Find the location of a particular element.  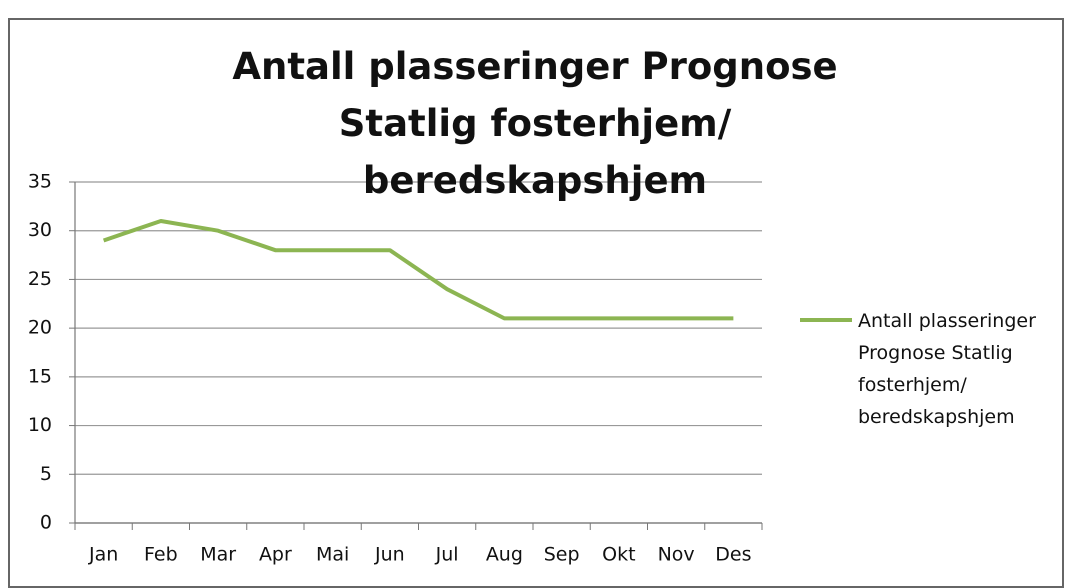

y-tick-label: 35 is located at coordinates (40, 182).